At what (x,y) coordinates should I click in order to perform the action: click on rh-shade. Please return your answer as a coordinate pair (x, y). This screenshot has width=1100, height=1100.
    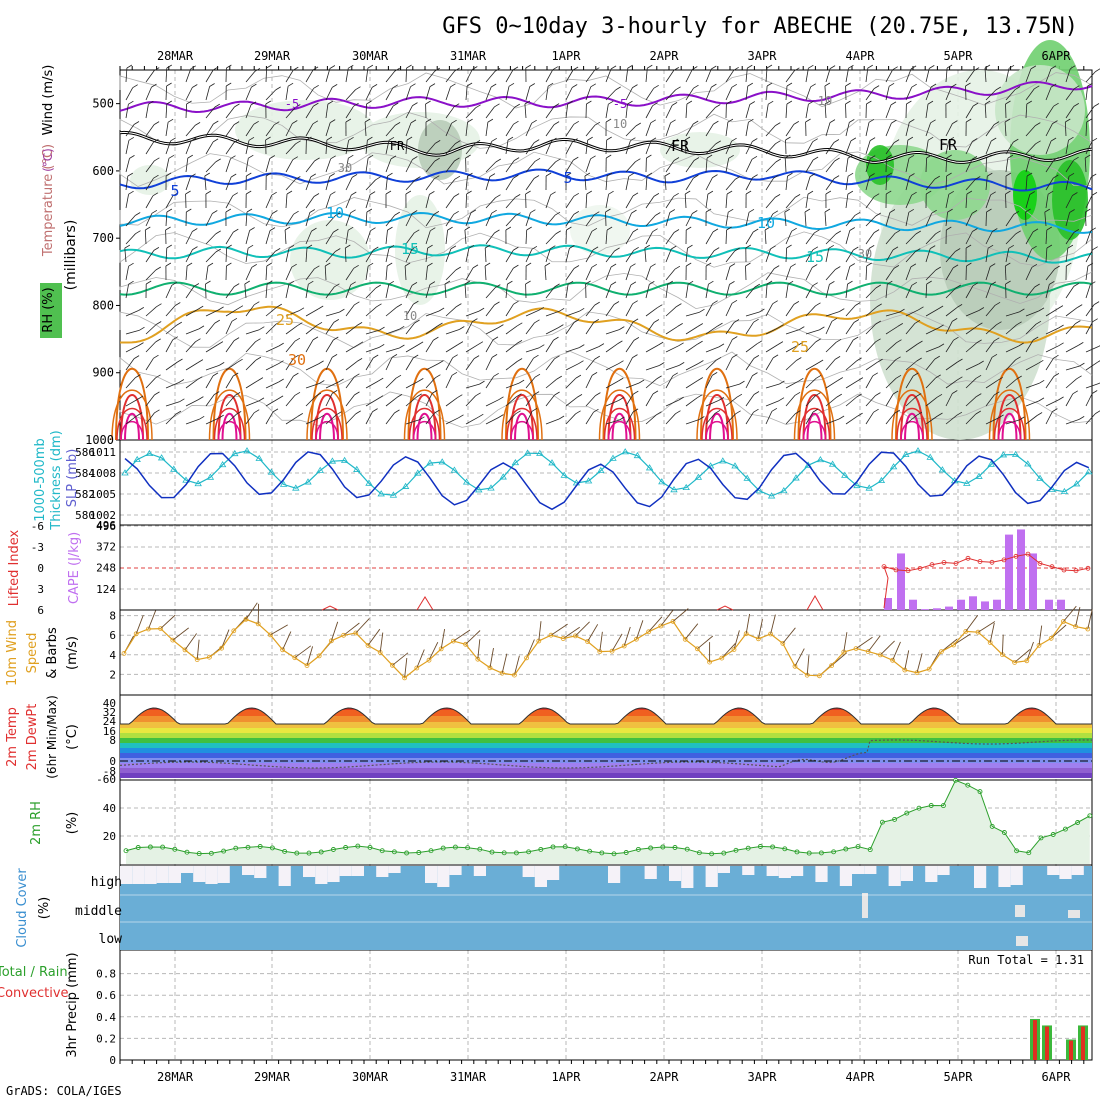
    Looking at the image, I should click on (305, 130).